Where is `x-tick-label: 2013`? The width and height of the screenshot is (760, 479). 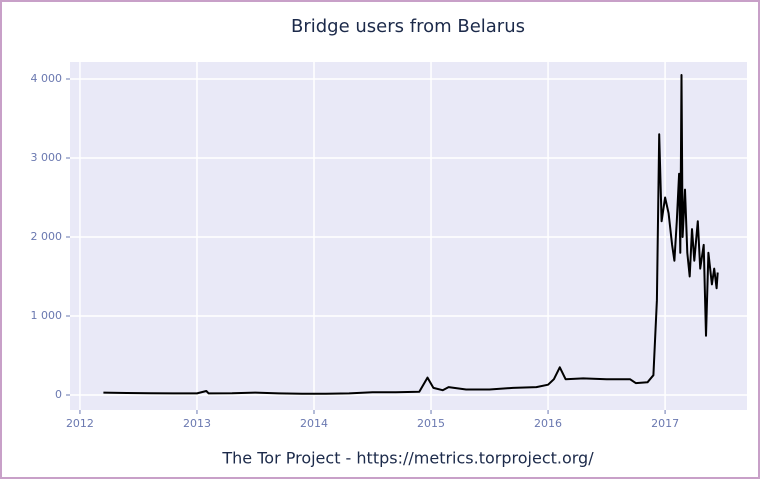
x-tick-label: 2013 is located at coordinates (197, 423).